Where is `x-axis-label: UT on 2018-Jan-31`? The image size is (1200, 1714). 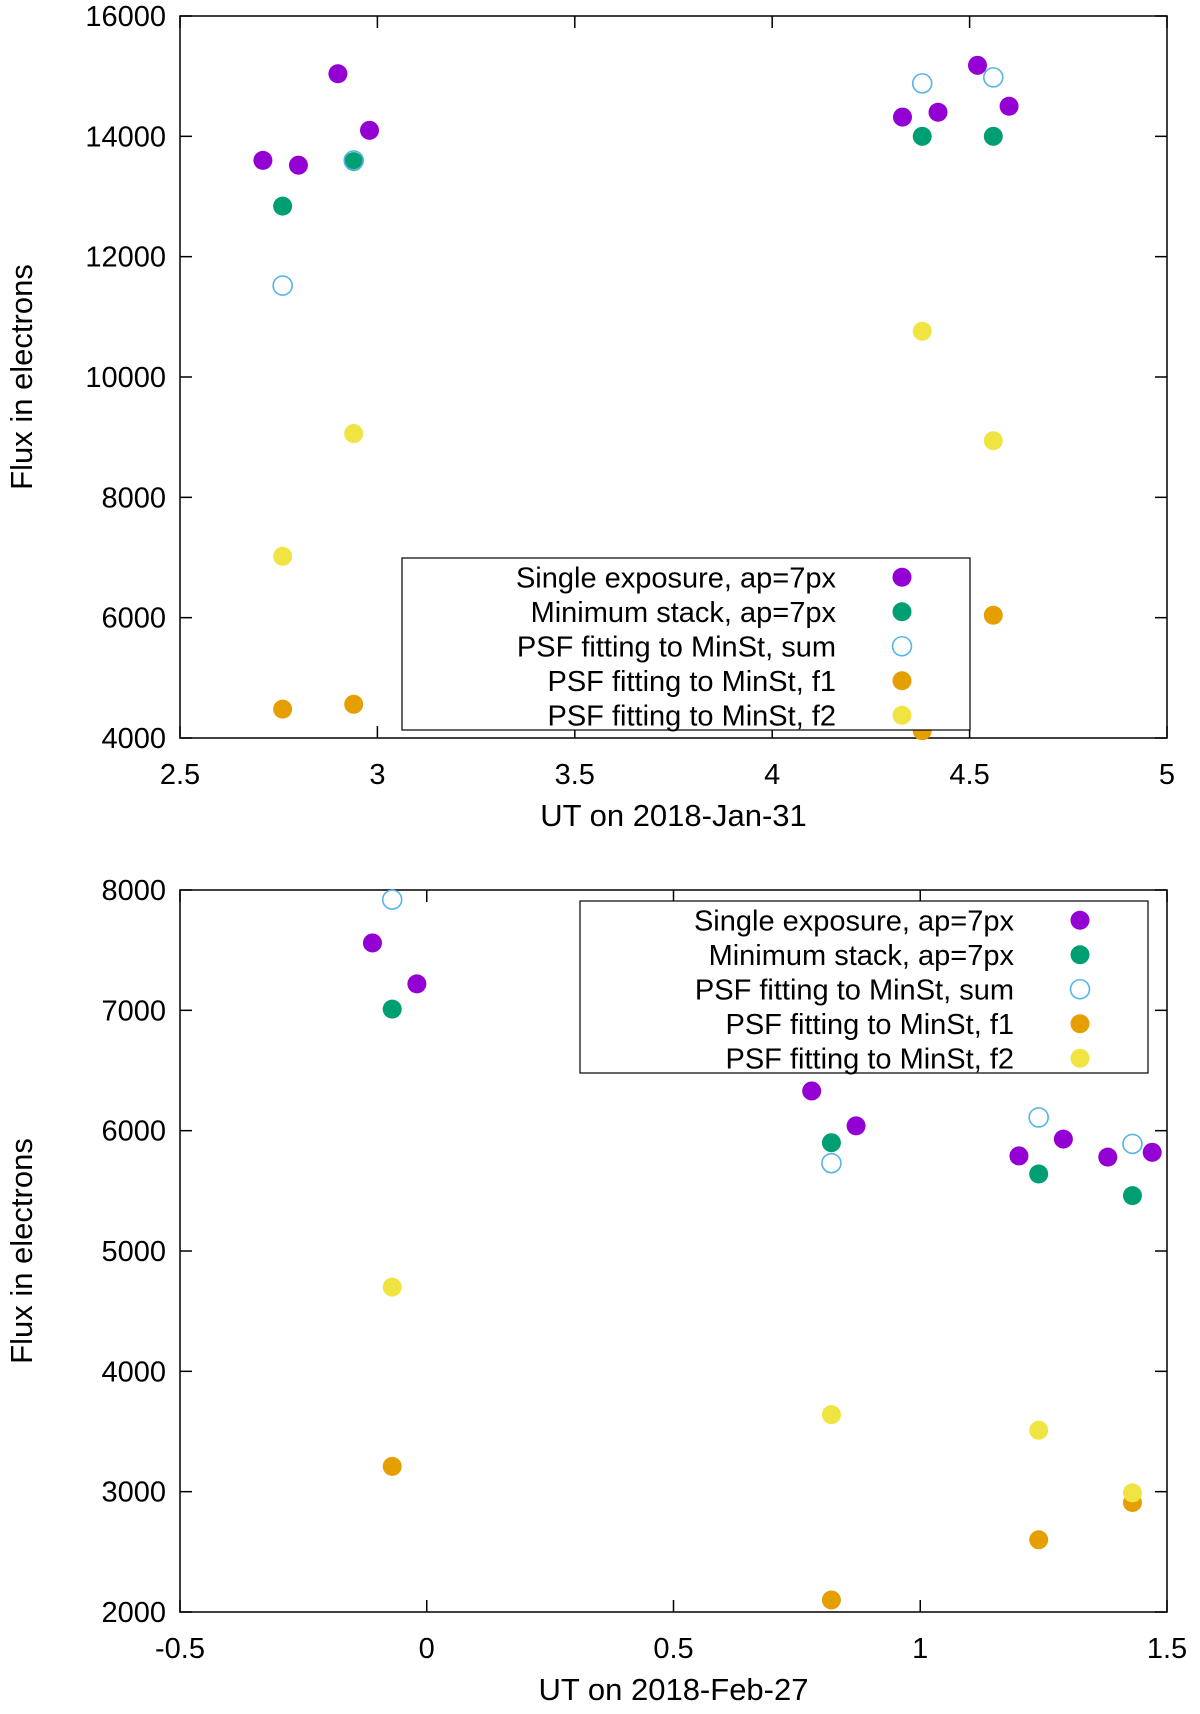 x-axis-label: UT on 2018-Jan-31 is located at coordinates (673, 815).